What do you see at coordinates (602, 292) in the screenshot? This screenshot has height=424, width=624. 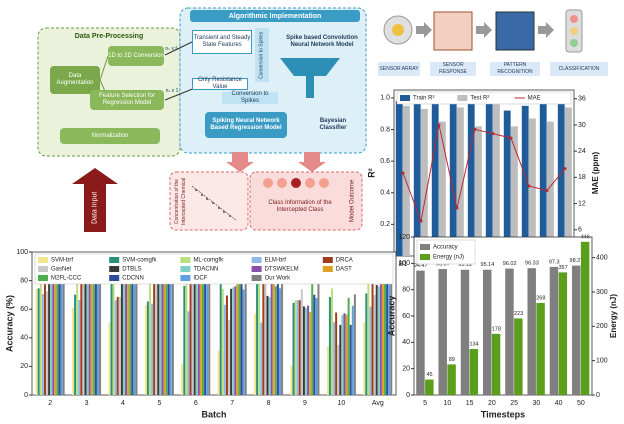 I see `y2-tick-label: 300` at bounding box center [602, 292].